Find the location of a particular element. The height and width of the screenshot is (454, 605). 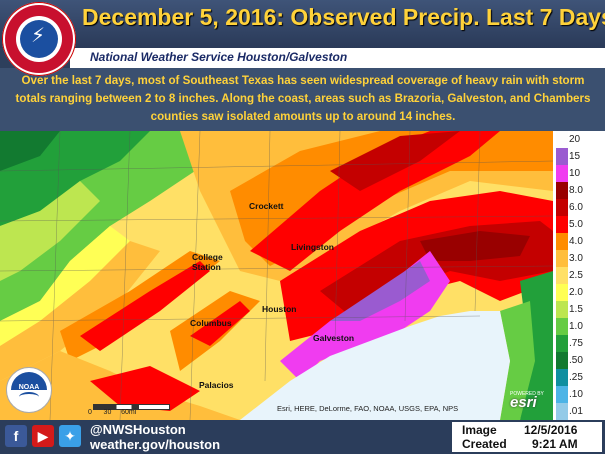

description-box is located at coordinates (302, 99).